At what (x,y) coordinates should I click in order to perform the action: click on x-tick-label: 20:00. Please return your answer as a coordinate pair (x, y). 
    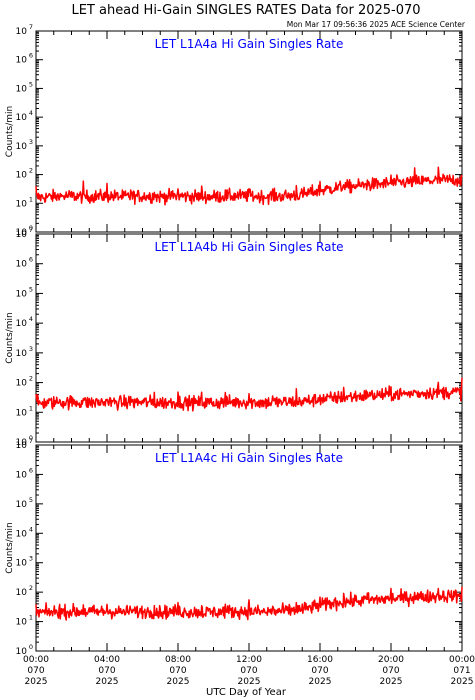
    Looking at the image, I should click on (391, 660).